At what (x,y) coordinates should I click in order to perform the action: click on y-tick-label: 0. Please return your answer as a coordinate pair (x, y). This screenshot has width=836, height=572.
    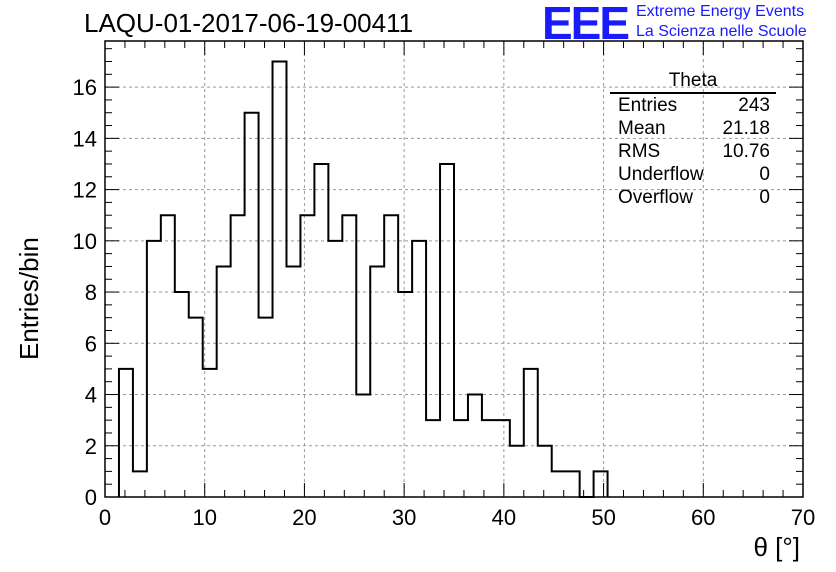
    Looking at the image, I should click on (91, 497).